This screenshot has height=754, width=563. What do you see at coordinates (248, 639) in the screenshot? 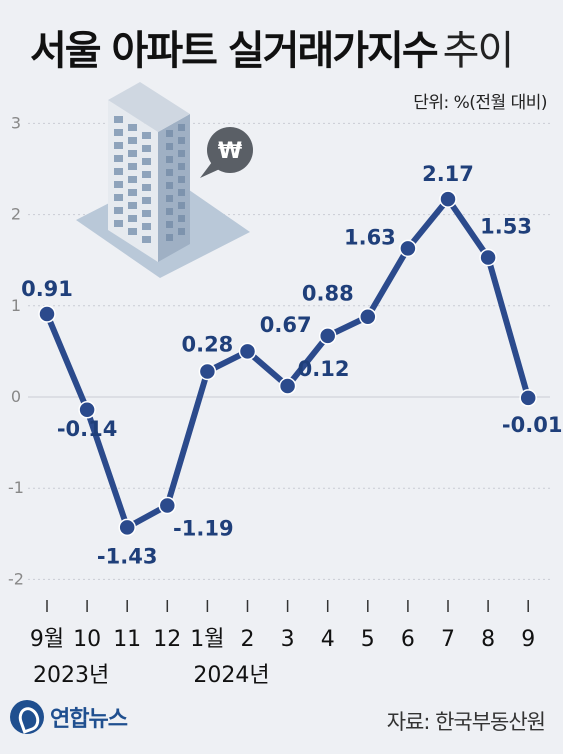
I see `x-tick-label: 2` at bounding box center [248, 639].